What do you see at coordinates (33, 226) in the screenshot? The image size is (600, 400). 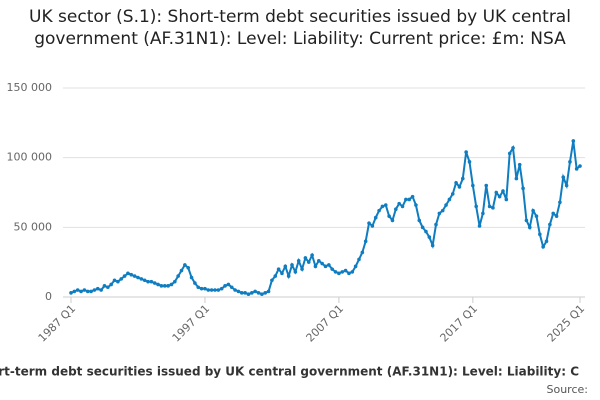 I see `y-tick-label: 50 000` at bounding box center [33, 226].